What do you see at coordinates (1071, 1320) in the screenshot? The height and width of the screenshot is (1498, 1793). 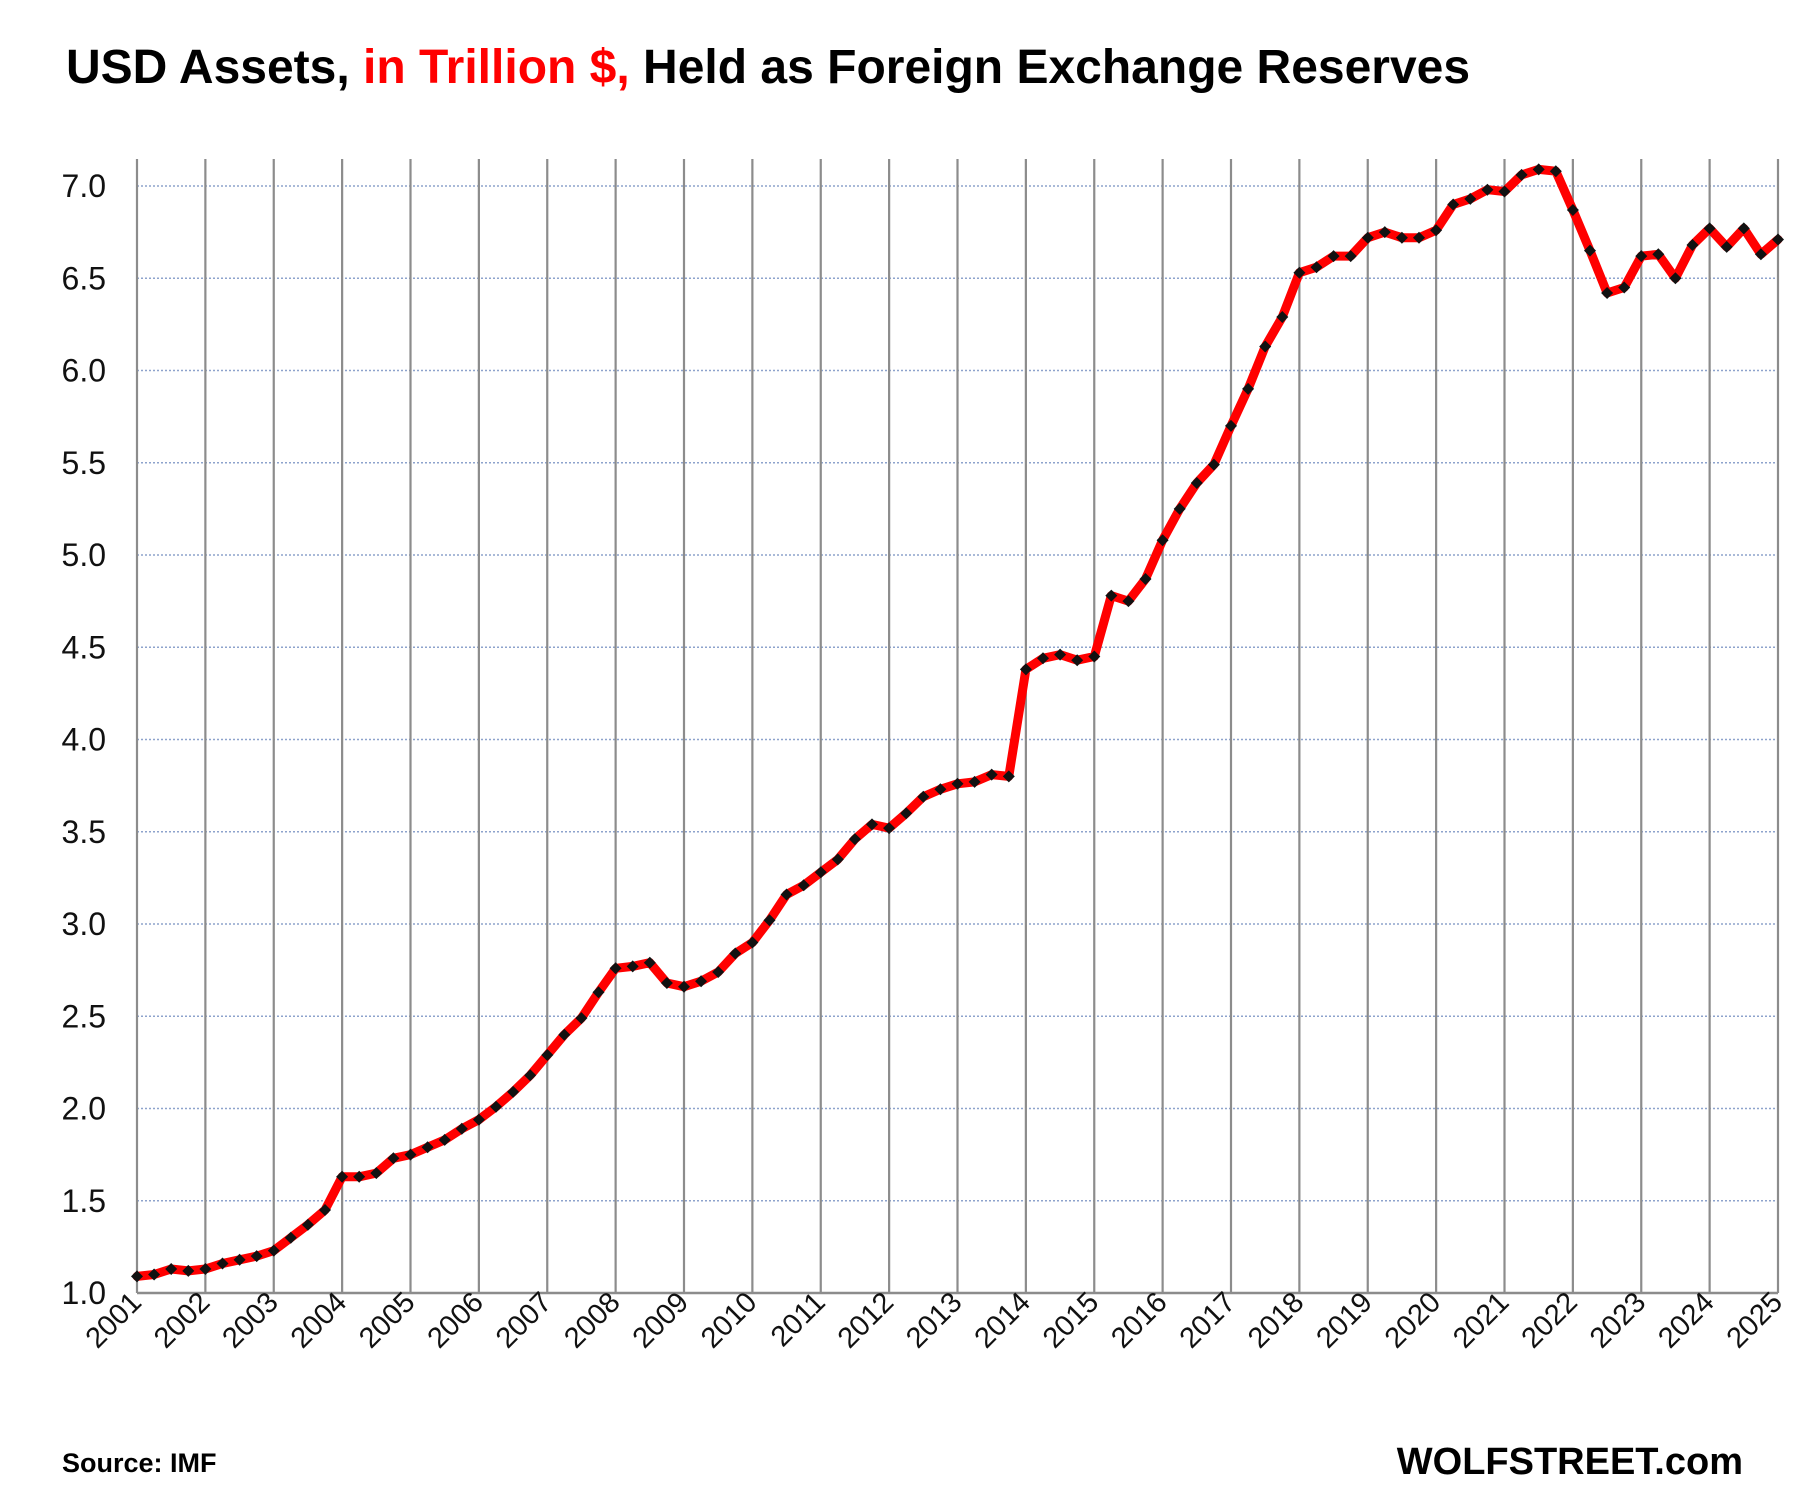 I see `x-tick-label: 2015` at bounding box center [1071, 1320].